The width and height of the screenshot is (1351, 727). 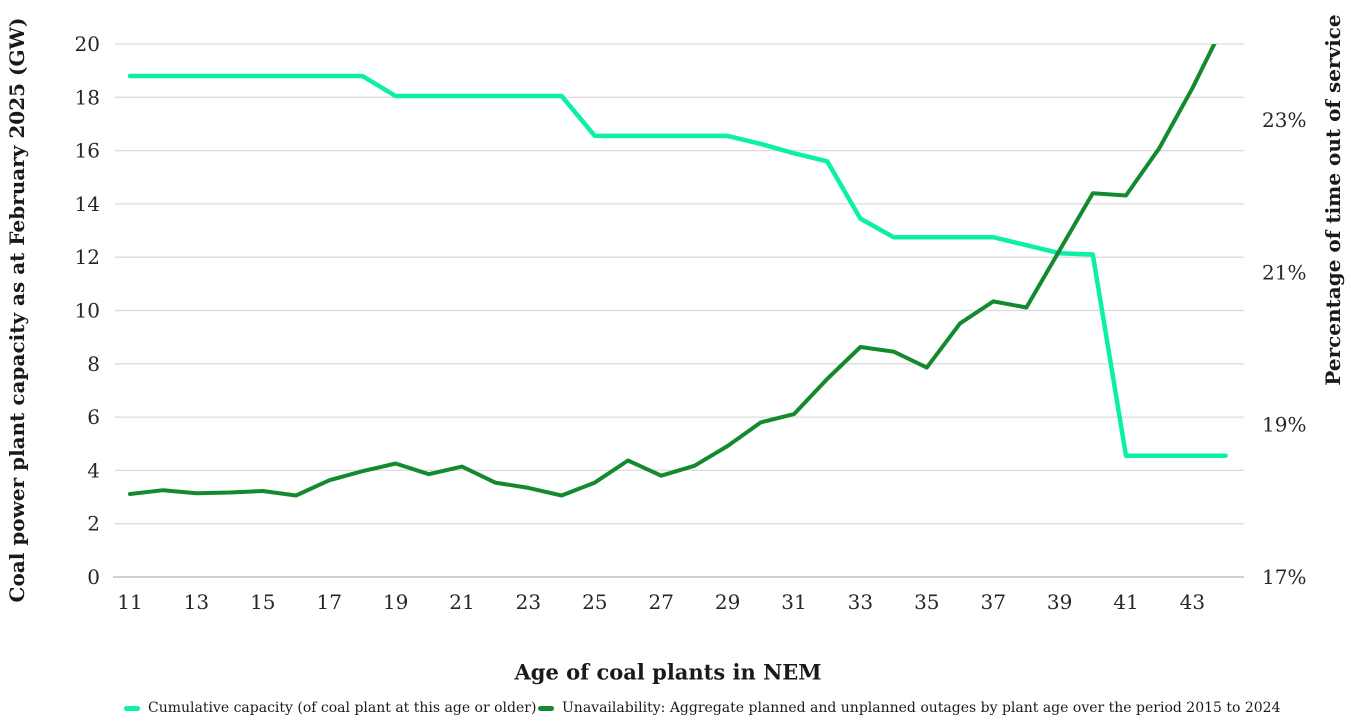 I want to click on right-axis-tick-label: 21%, so click(x=1284, y=272).